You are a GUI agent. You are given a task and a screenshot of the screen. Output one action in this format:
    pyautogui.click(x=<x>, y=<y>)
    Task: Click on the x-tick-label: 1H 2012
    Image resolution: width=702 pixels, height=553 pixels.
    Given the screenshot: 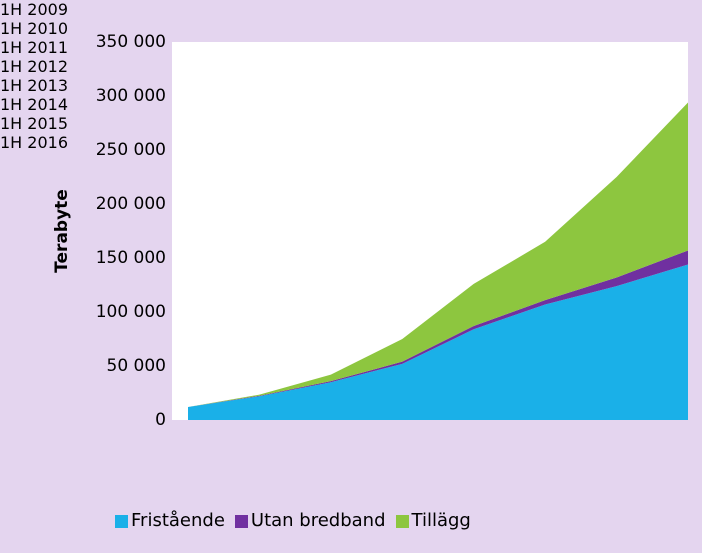 What is the action you would take?
    pyautogui.click(x=34, y=66)
    